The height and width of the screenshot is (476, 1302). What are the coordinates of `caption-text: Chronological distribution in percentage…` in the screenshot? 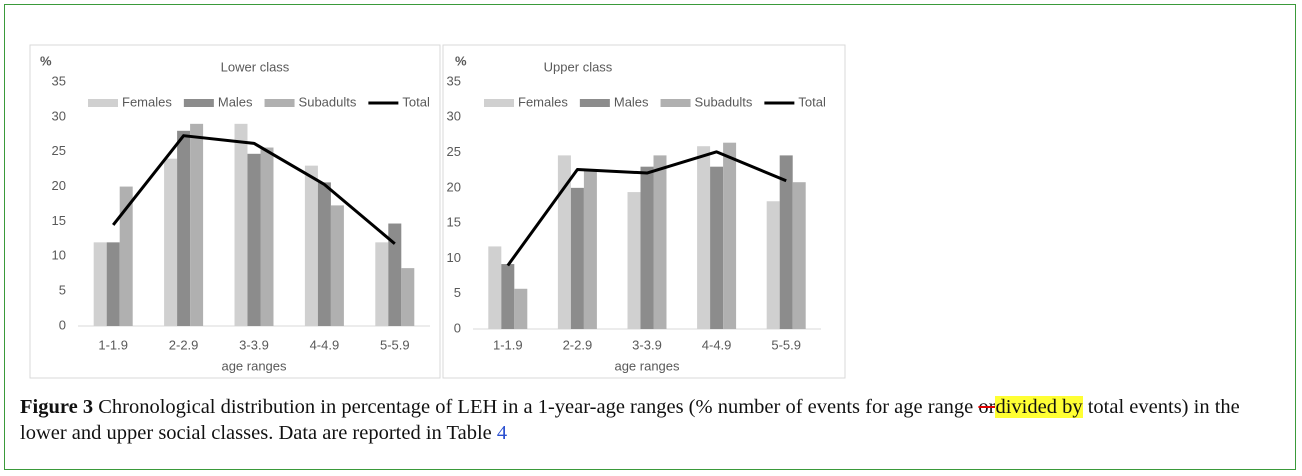 It's located at (536, 407).